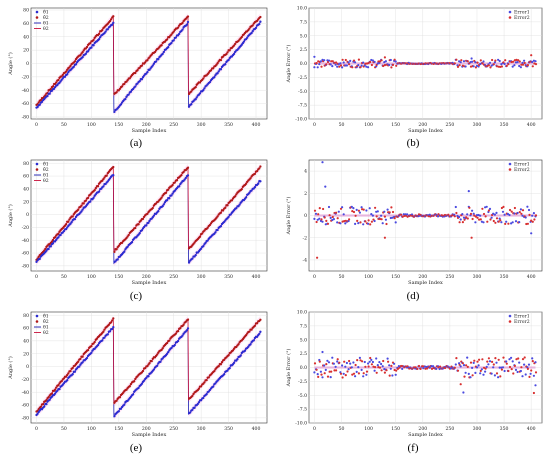 The height and width of the screenshot is (459, 550). What do you see at coordinates (25, 406) in the screenshot?
I see `y-tick-label-e: -60` at bounding box center [25, 406].